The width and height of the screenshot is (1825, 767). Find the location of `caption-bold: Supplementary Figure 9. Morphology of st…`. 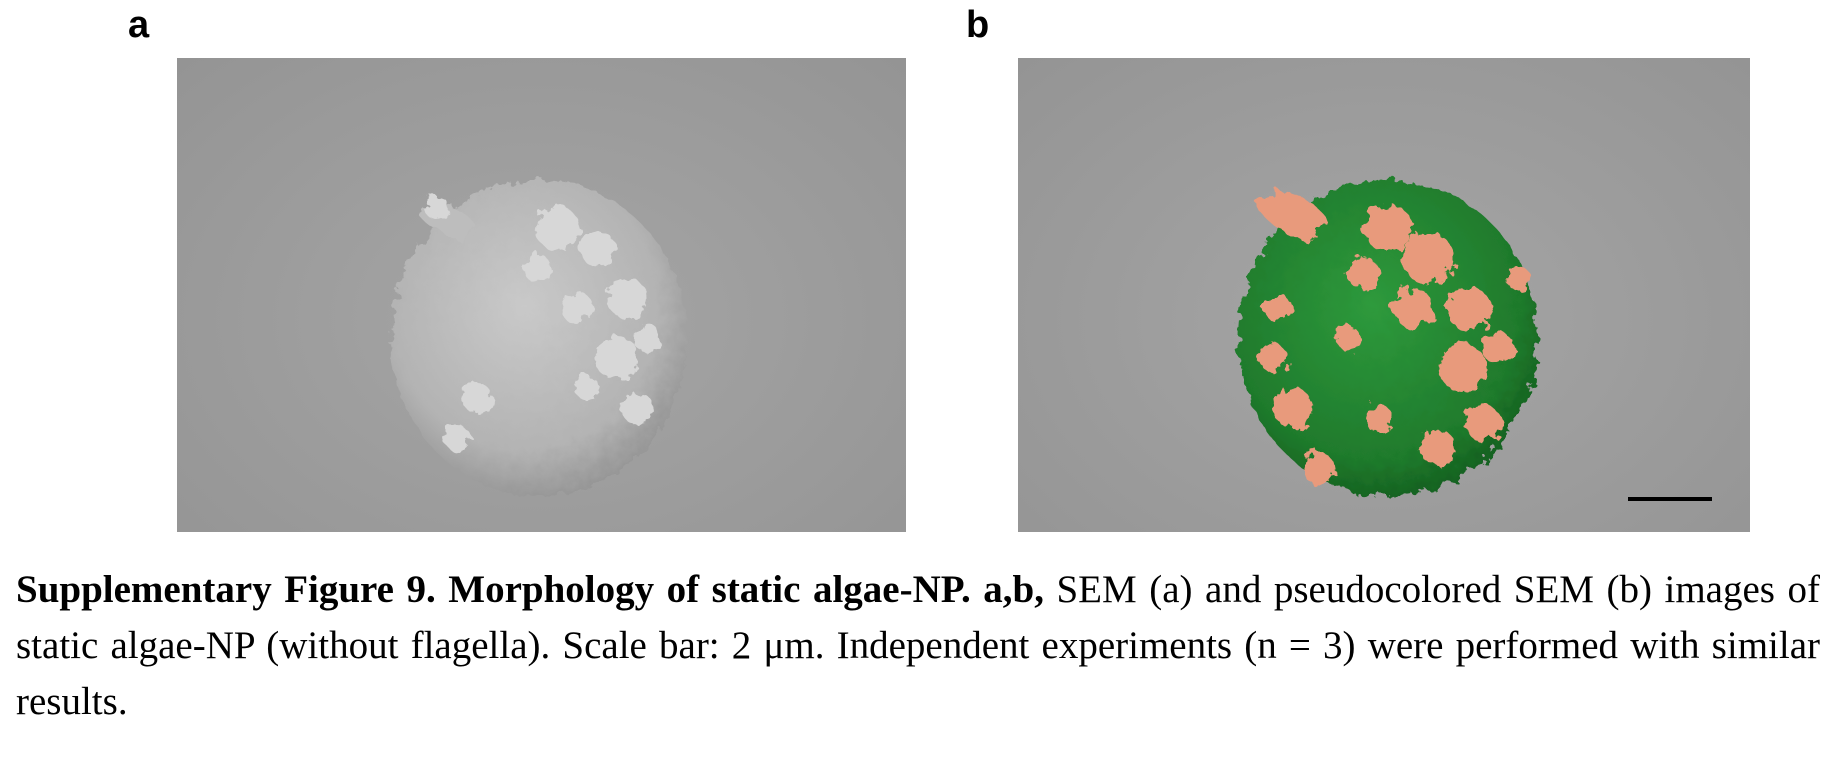

caption-bold: Supplementary Figure 9. Morphology of st… is located at coordinates (530, 589).